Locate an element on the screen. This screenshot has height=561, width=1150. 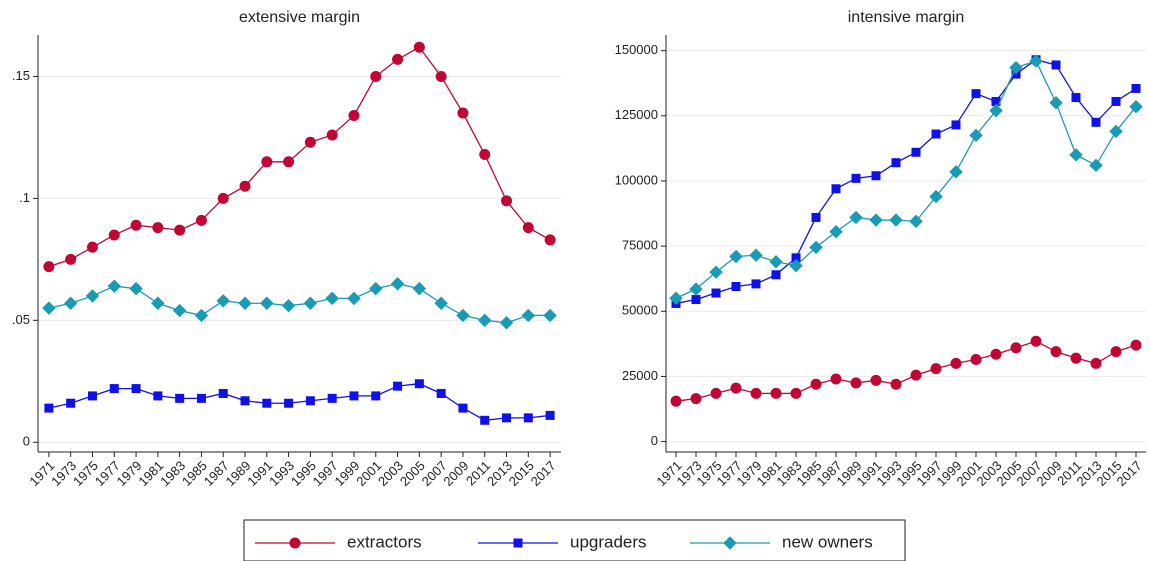
chart-title: extensive margin is located at coordinates (299, 17).